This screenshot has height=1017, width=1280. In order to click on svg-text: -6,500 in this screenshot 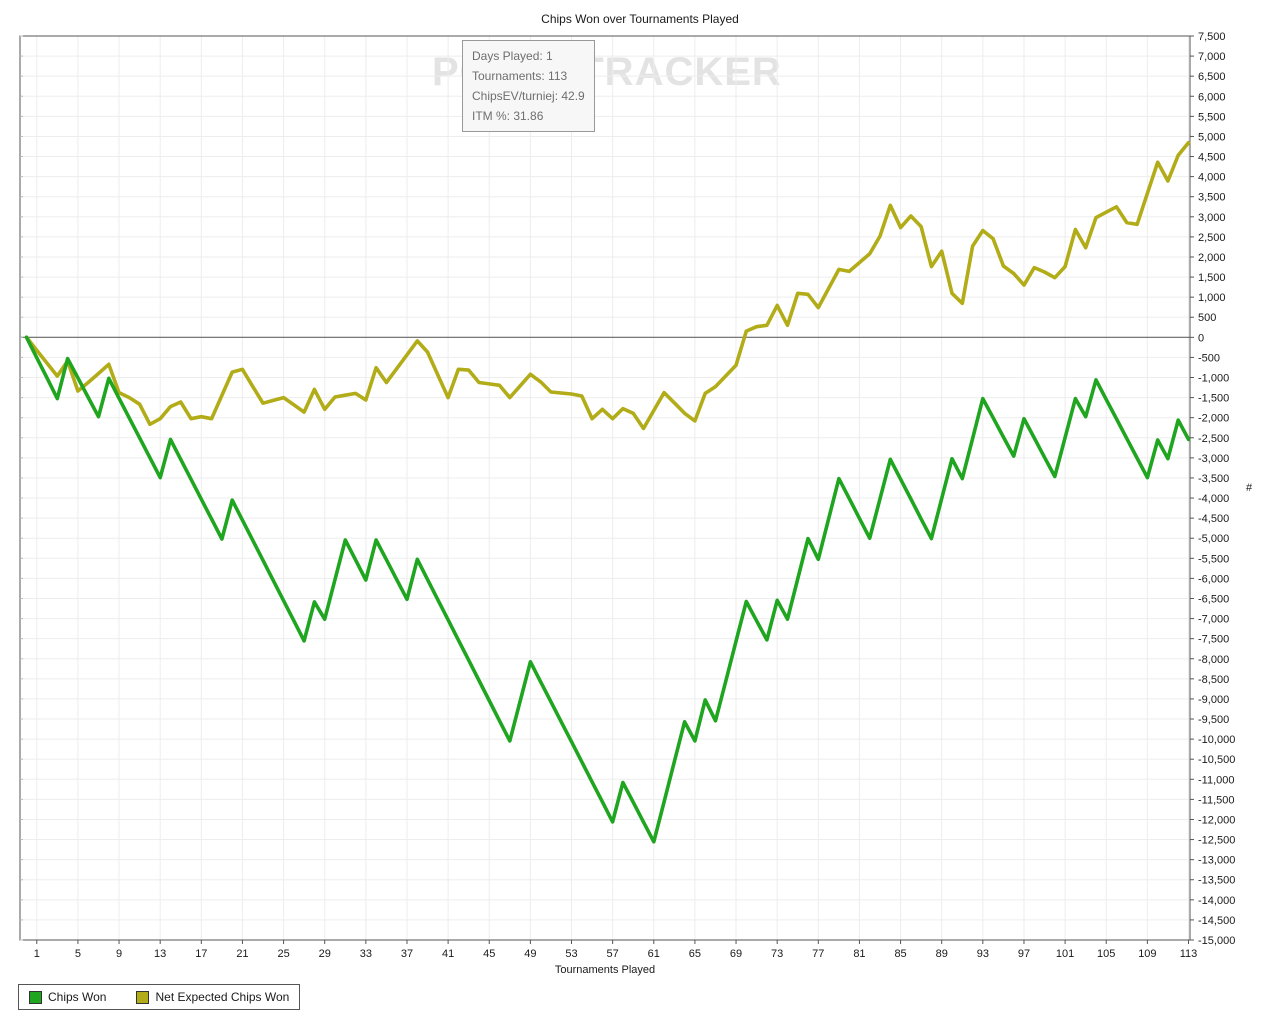, I will do `click(1213, 599)`.